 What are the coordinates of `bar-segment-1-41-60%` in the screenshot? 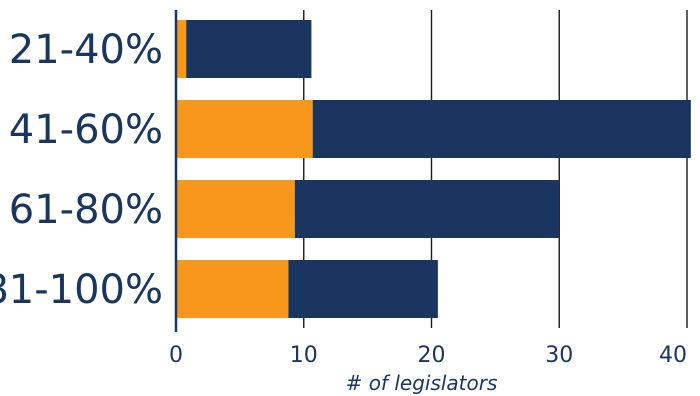 It's located at (244, 129).